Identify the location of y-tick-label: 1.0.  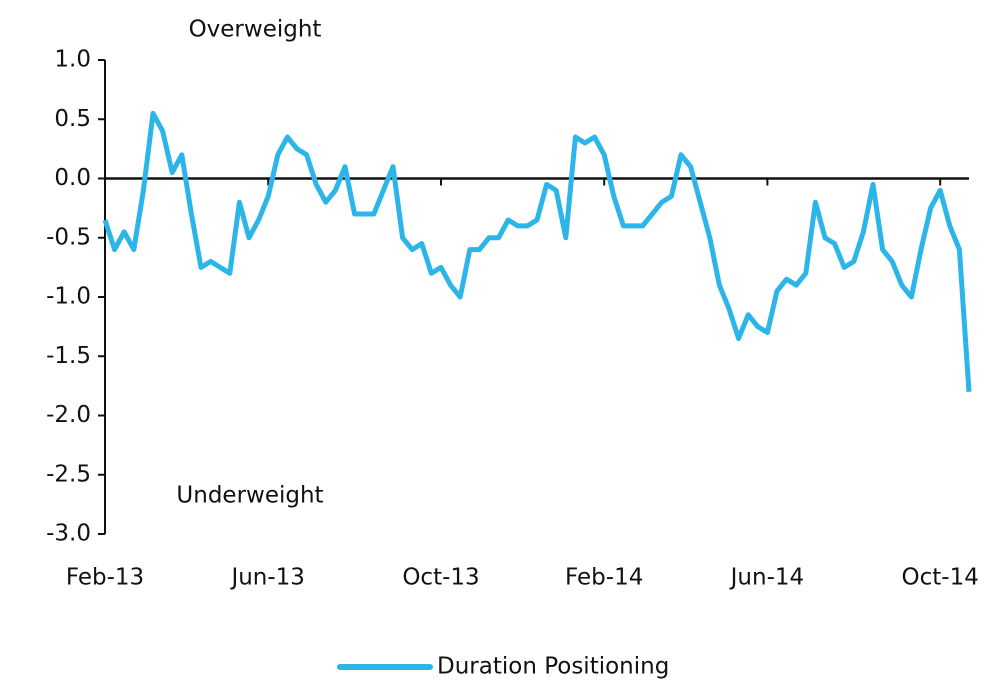
(72, 60).